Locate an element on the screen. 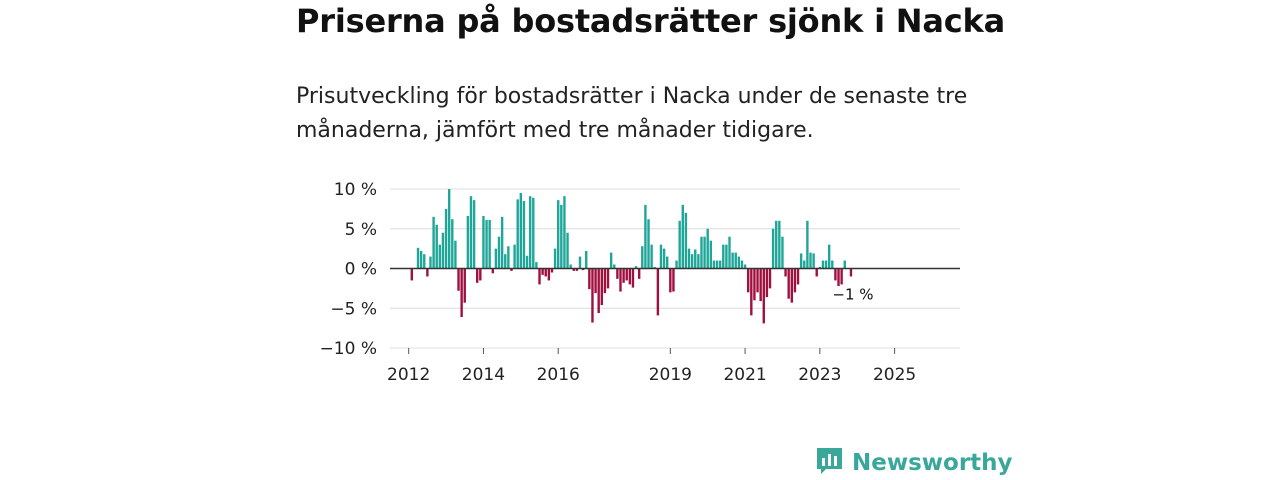 The width and height of the screenshot is (1280, 480). y-tick-label: 10 % is located at coordinates (355, 190).